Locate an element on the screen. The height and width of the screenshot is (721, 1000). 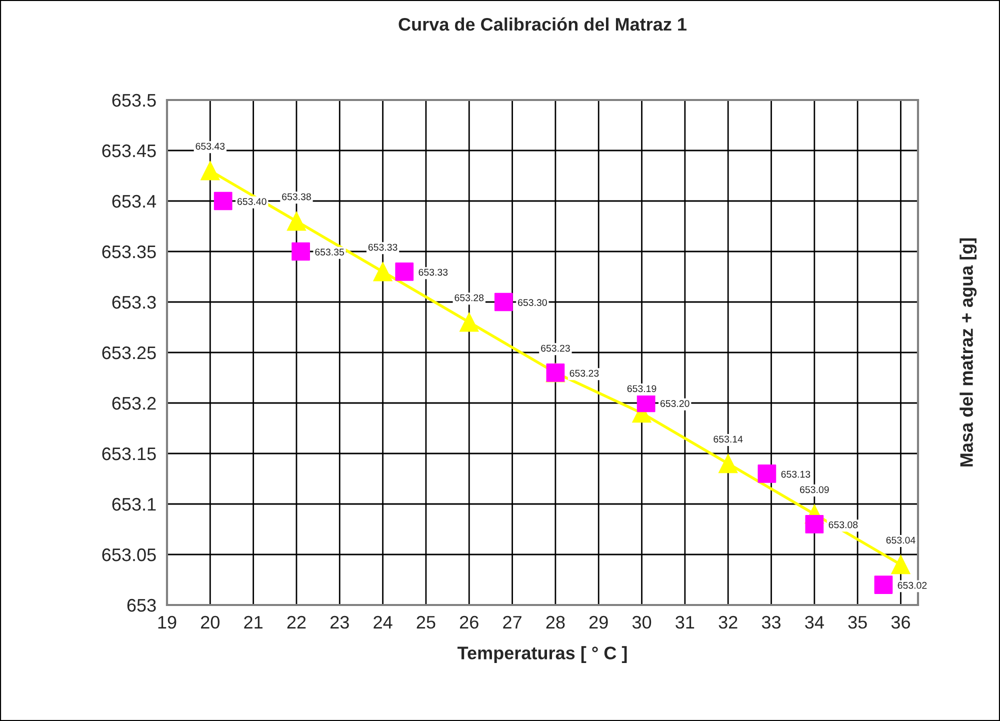
y-tick-label: 653.15 is located at coordinates (129, 453).